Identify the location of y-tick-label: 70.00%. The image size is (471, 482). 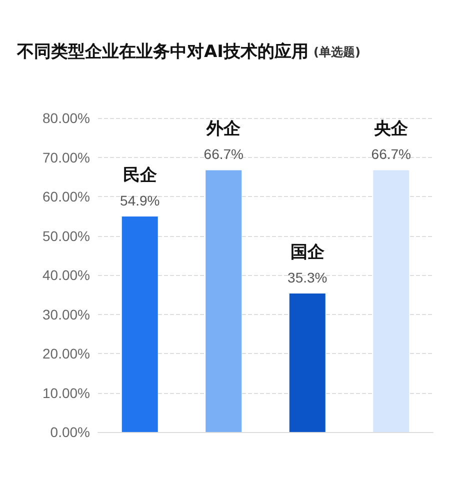
(66, 157).